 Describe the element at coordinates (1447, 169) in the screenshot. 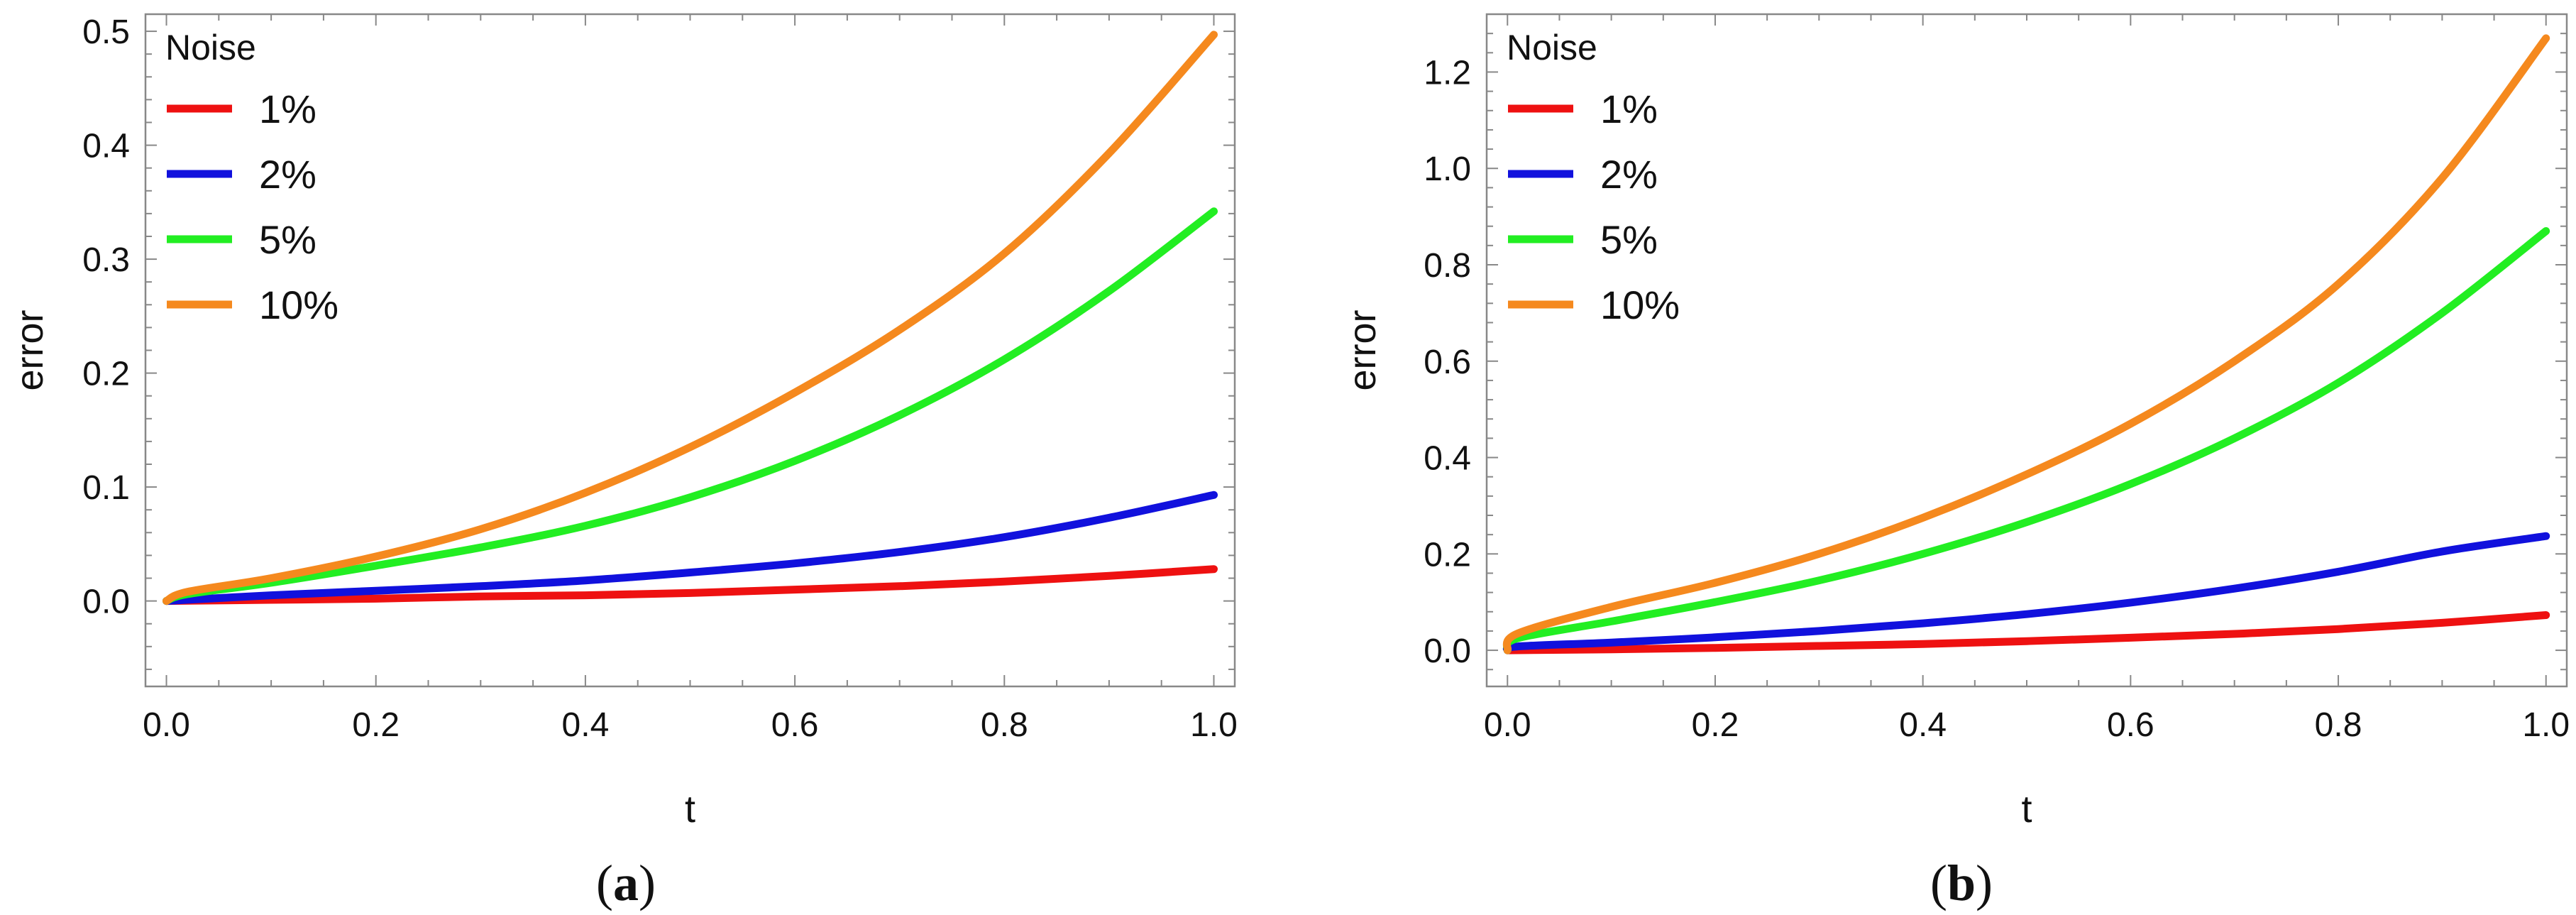

I see `y-tick-label: 1.0` at that location.